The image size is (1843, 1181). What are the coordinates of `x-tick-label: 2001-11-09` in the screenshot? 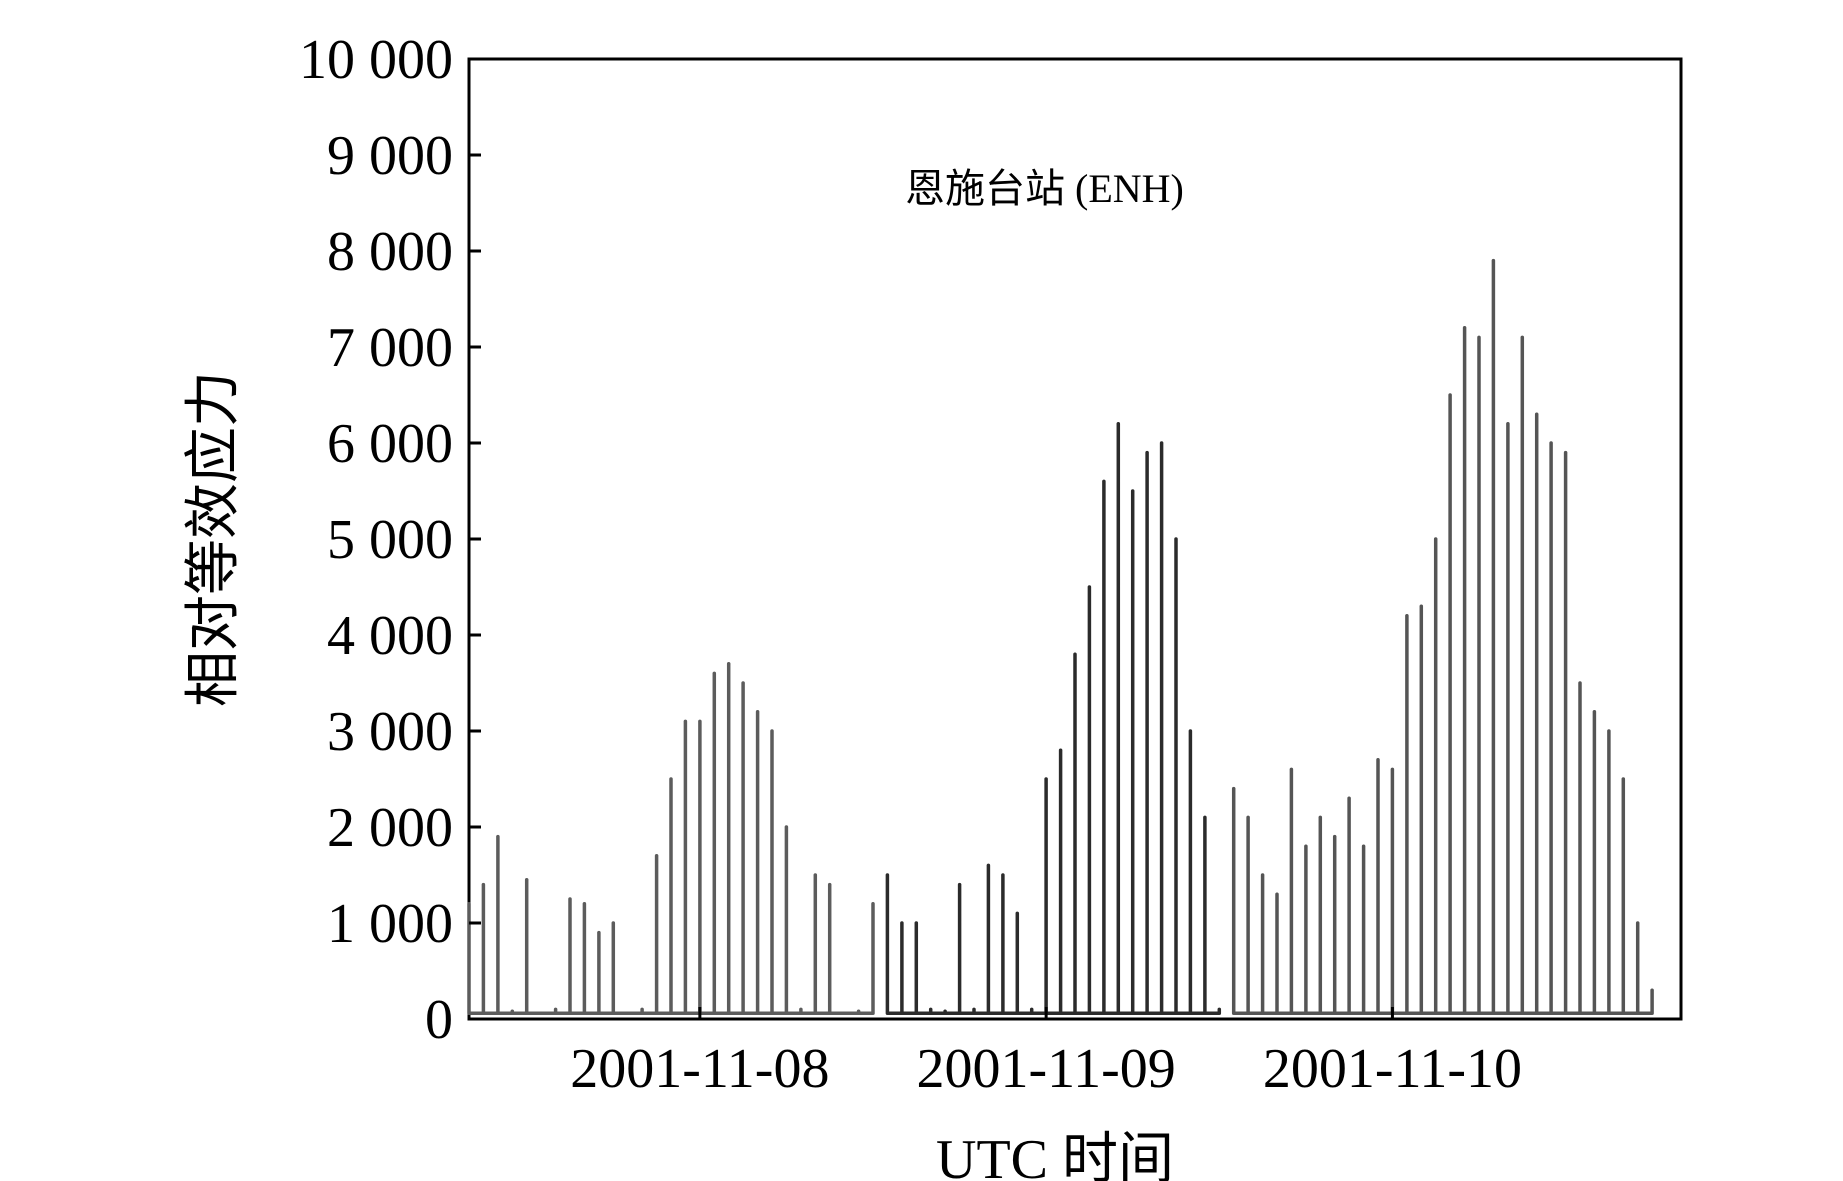 It's located at (1046, 1069).